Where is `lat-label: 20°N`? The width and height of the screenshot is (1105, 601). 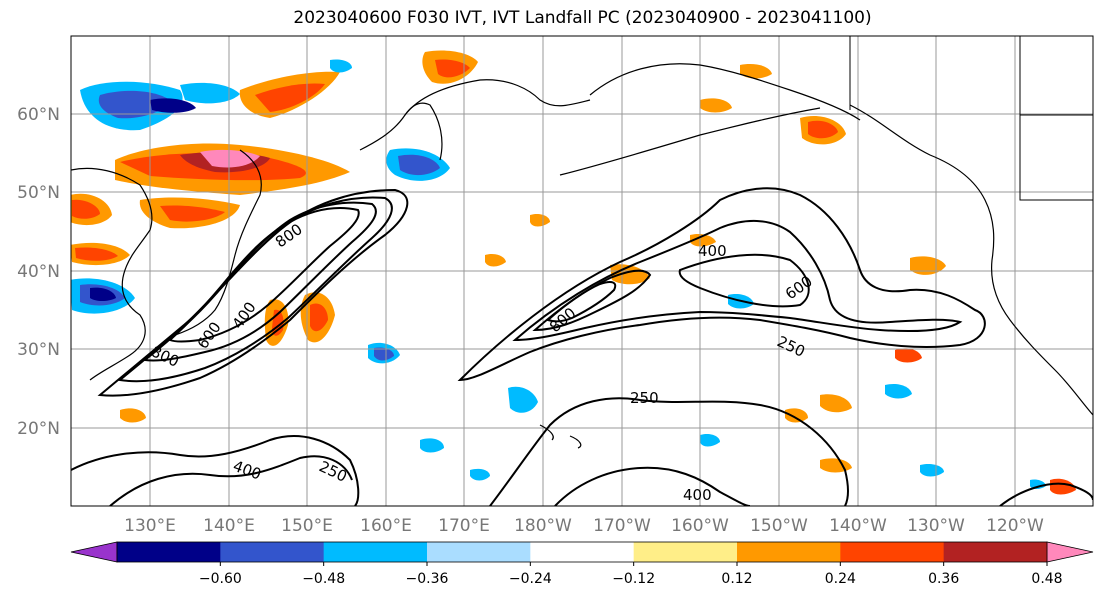 lat-label: 20°N is located at coordinates (38, 429).